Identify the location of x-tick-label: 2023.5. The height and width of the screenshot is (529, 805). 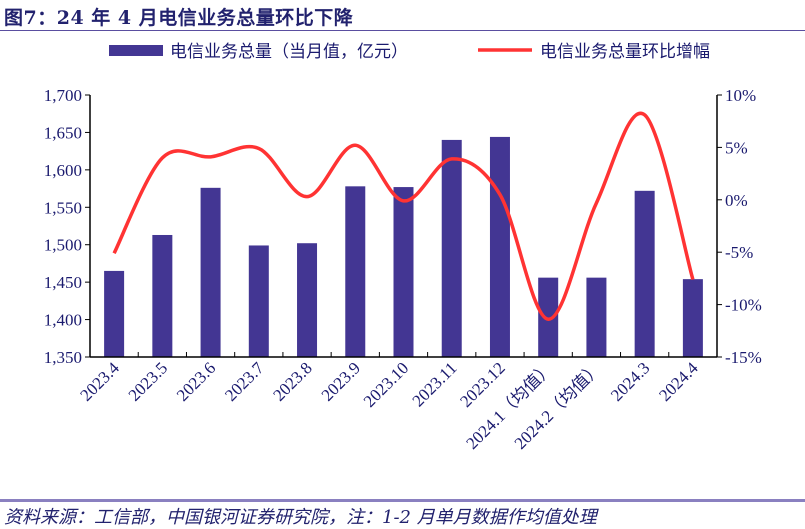
(148, 381).